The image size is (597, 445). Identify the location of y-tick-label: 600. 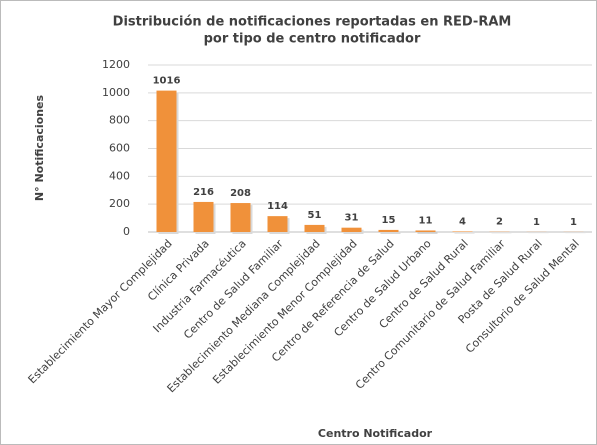
(119, 148).